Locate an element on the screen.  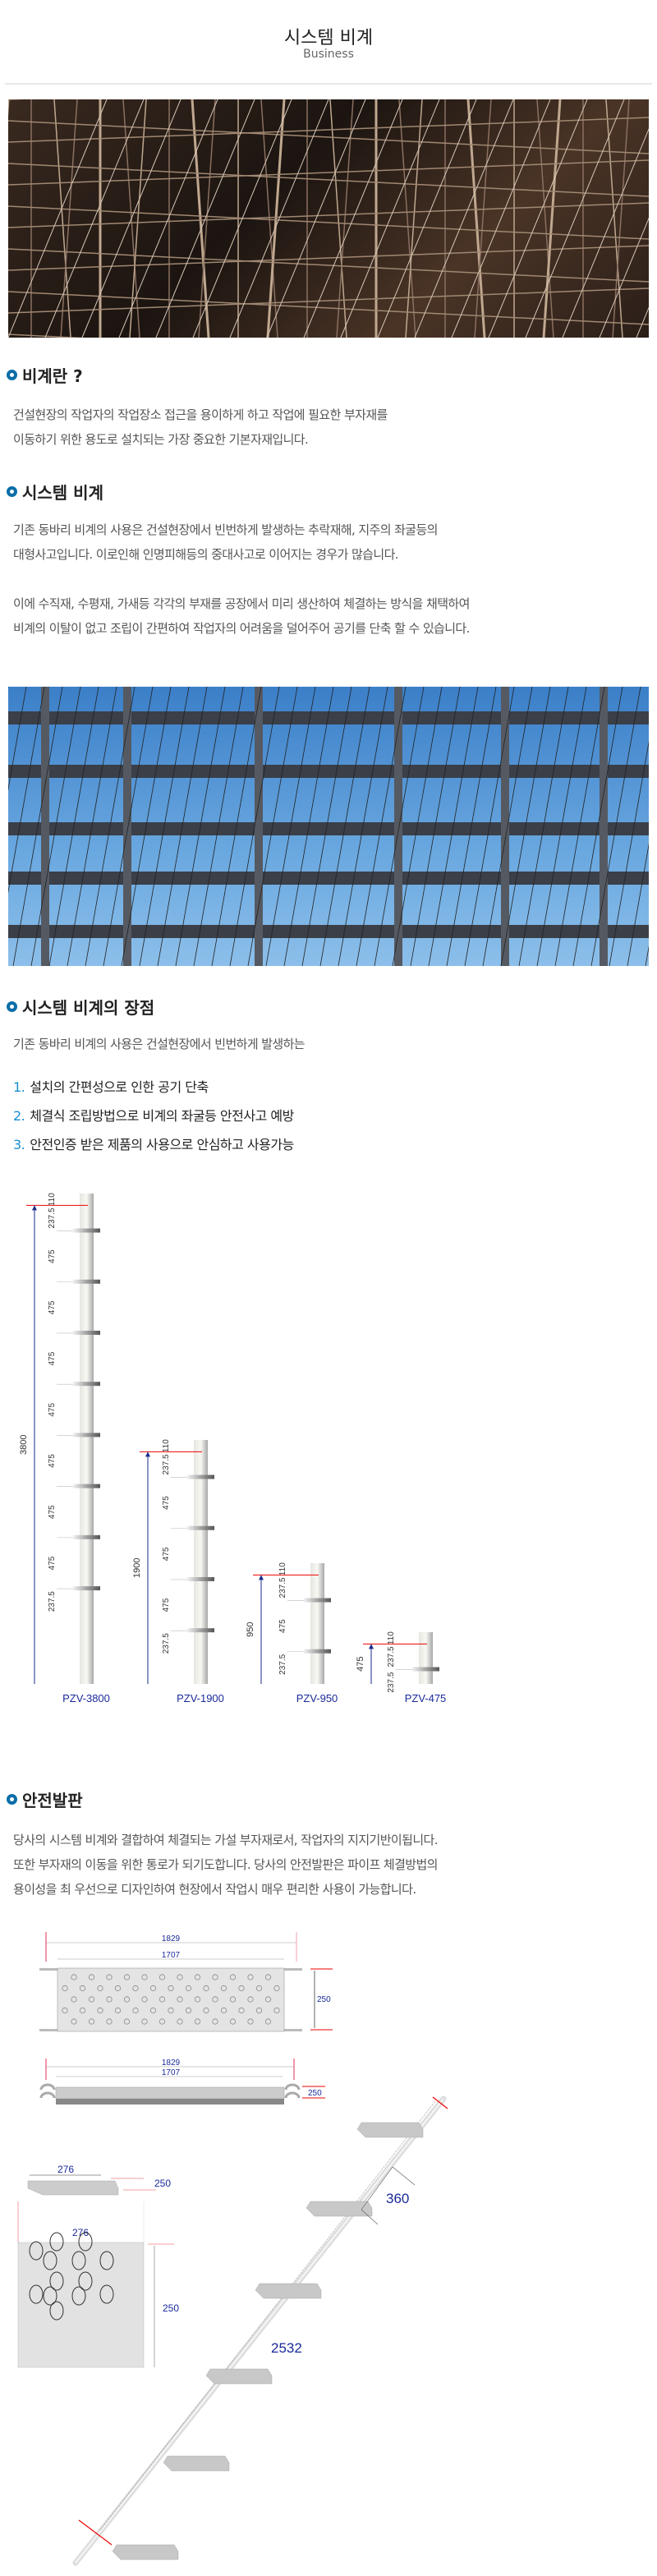
pipe is located at coordinates (87, 1439).